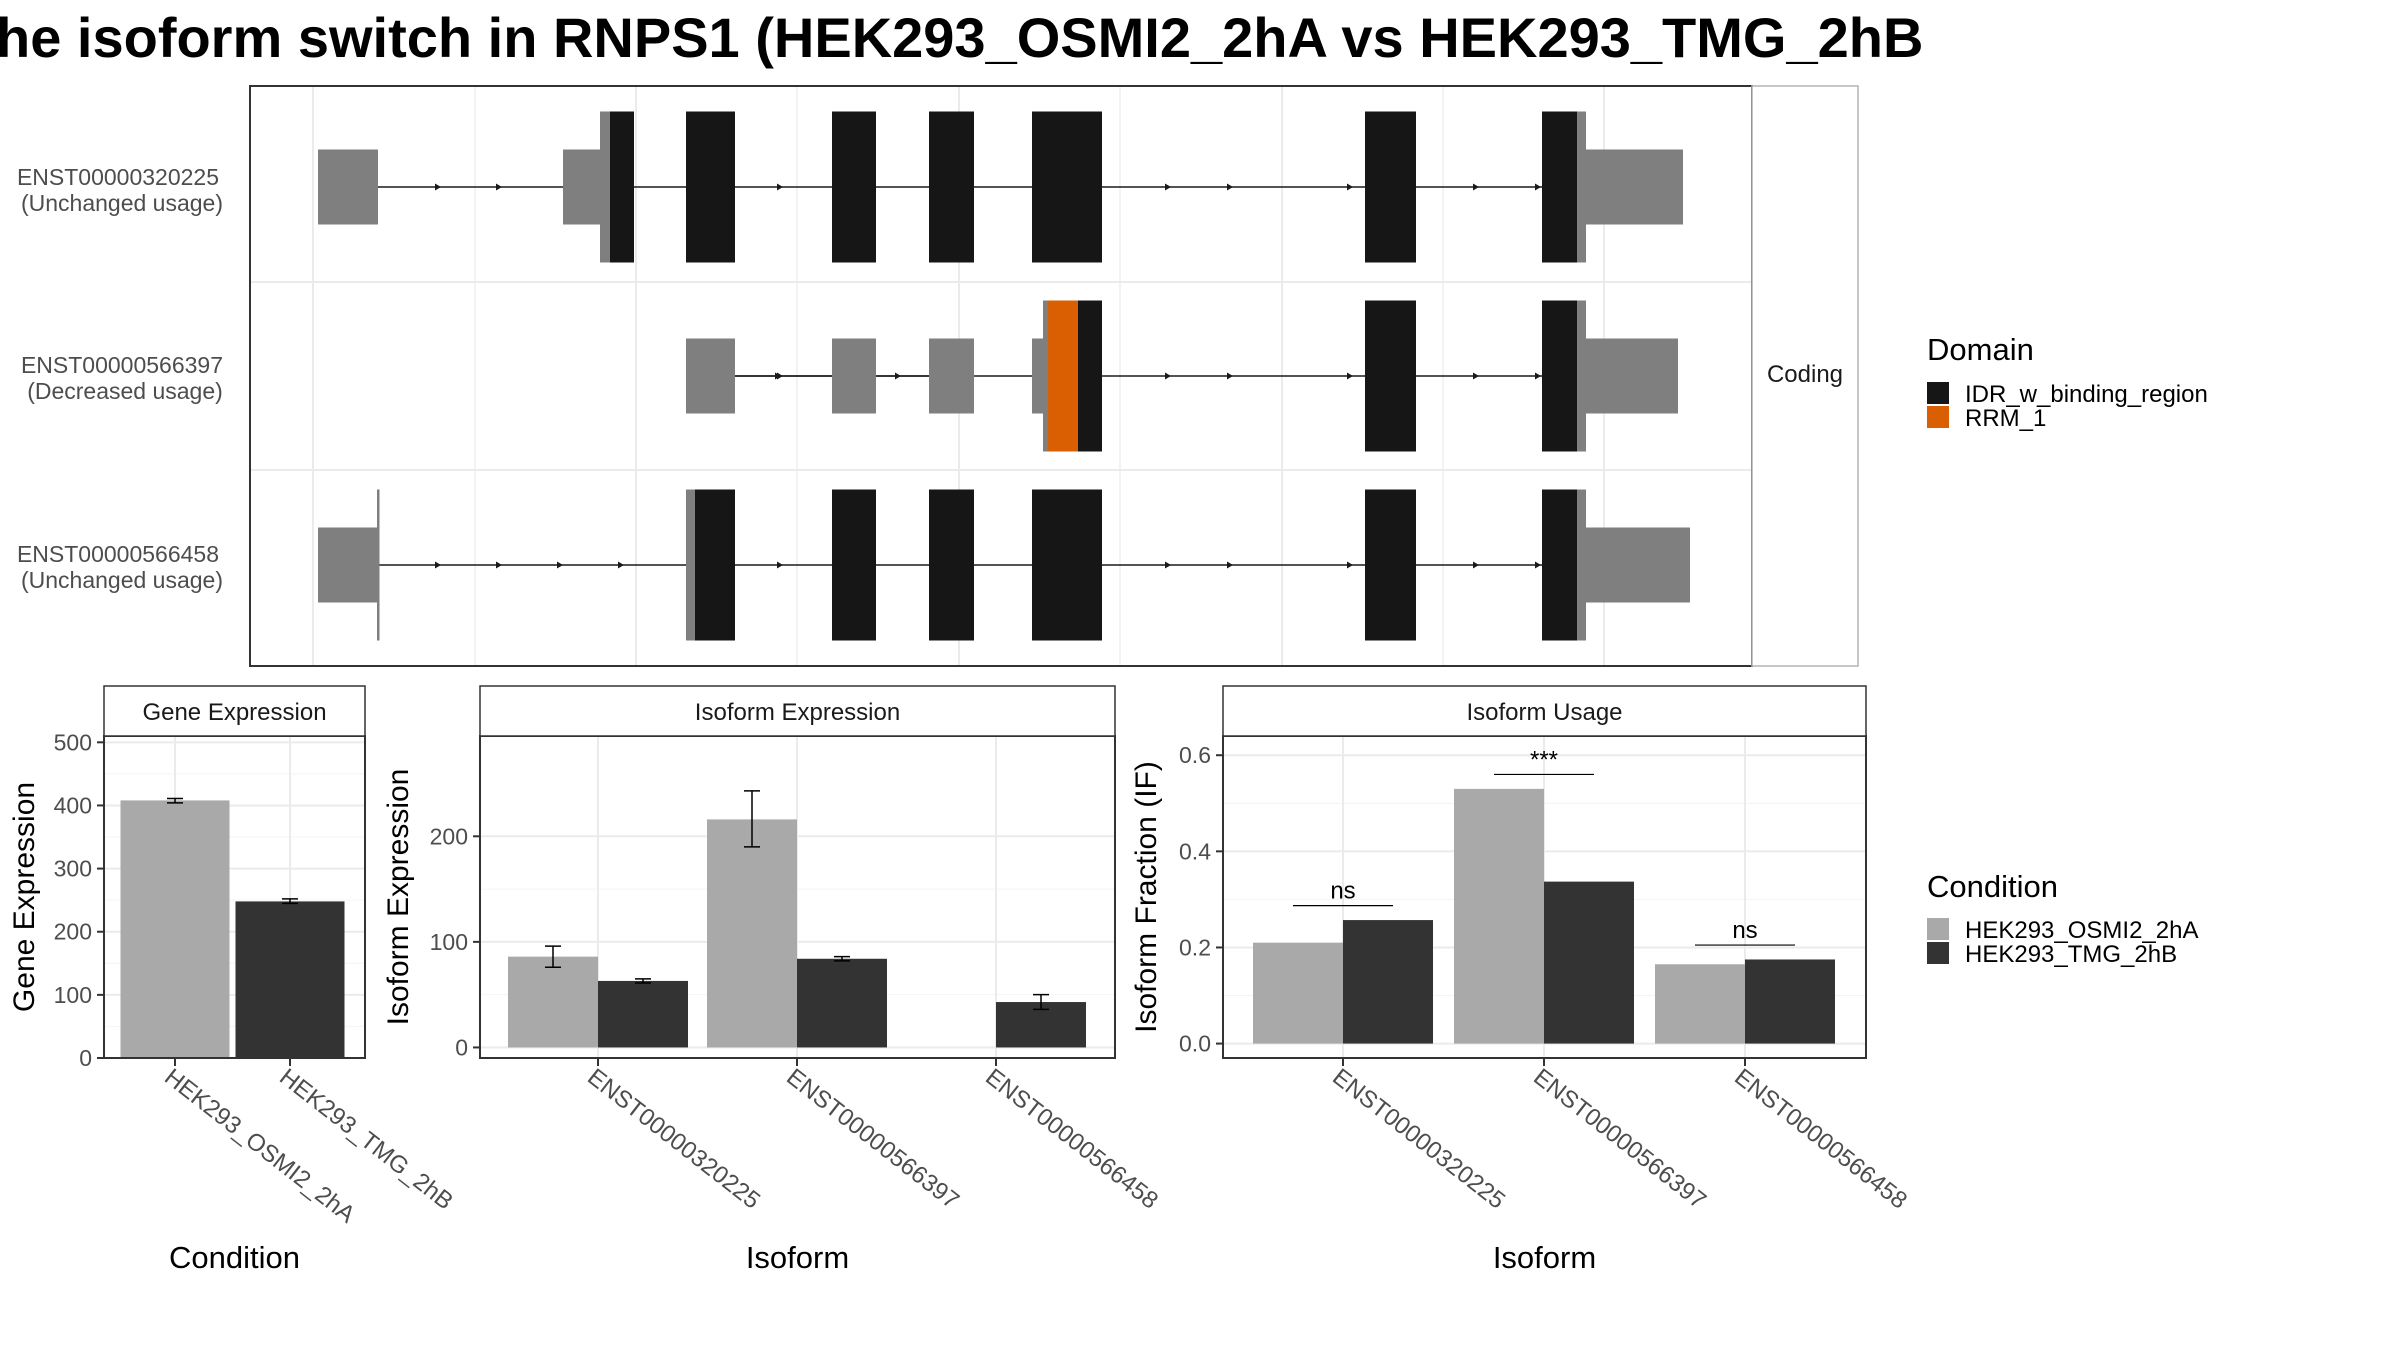 The height and width of the screenshot is (1350, 2400). What do you see at coordinates (1071, 1138) in the screenshot?
I see `isoform-expression-x-tick-label: ENST00000566458` at bounding box center [1071, 1138].